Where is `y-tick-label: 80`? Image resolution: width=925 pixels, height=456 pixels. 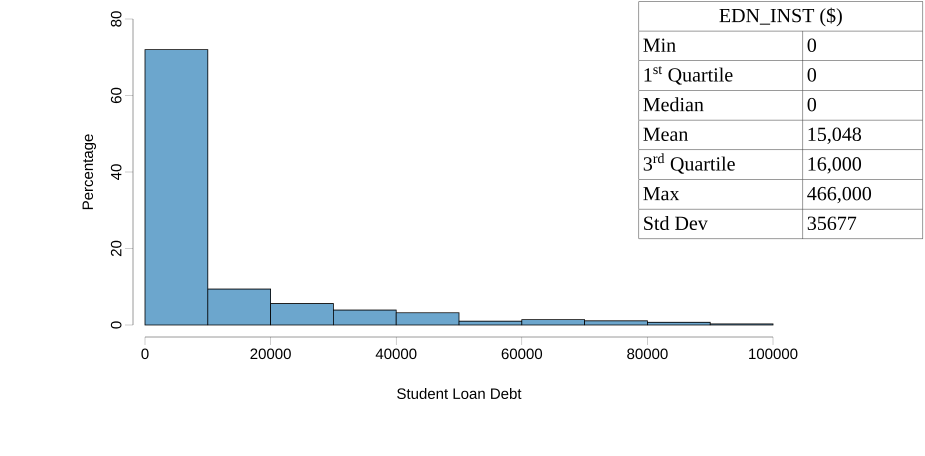
y-tick-label: 80 is located at coordinates (116, 19).